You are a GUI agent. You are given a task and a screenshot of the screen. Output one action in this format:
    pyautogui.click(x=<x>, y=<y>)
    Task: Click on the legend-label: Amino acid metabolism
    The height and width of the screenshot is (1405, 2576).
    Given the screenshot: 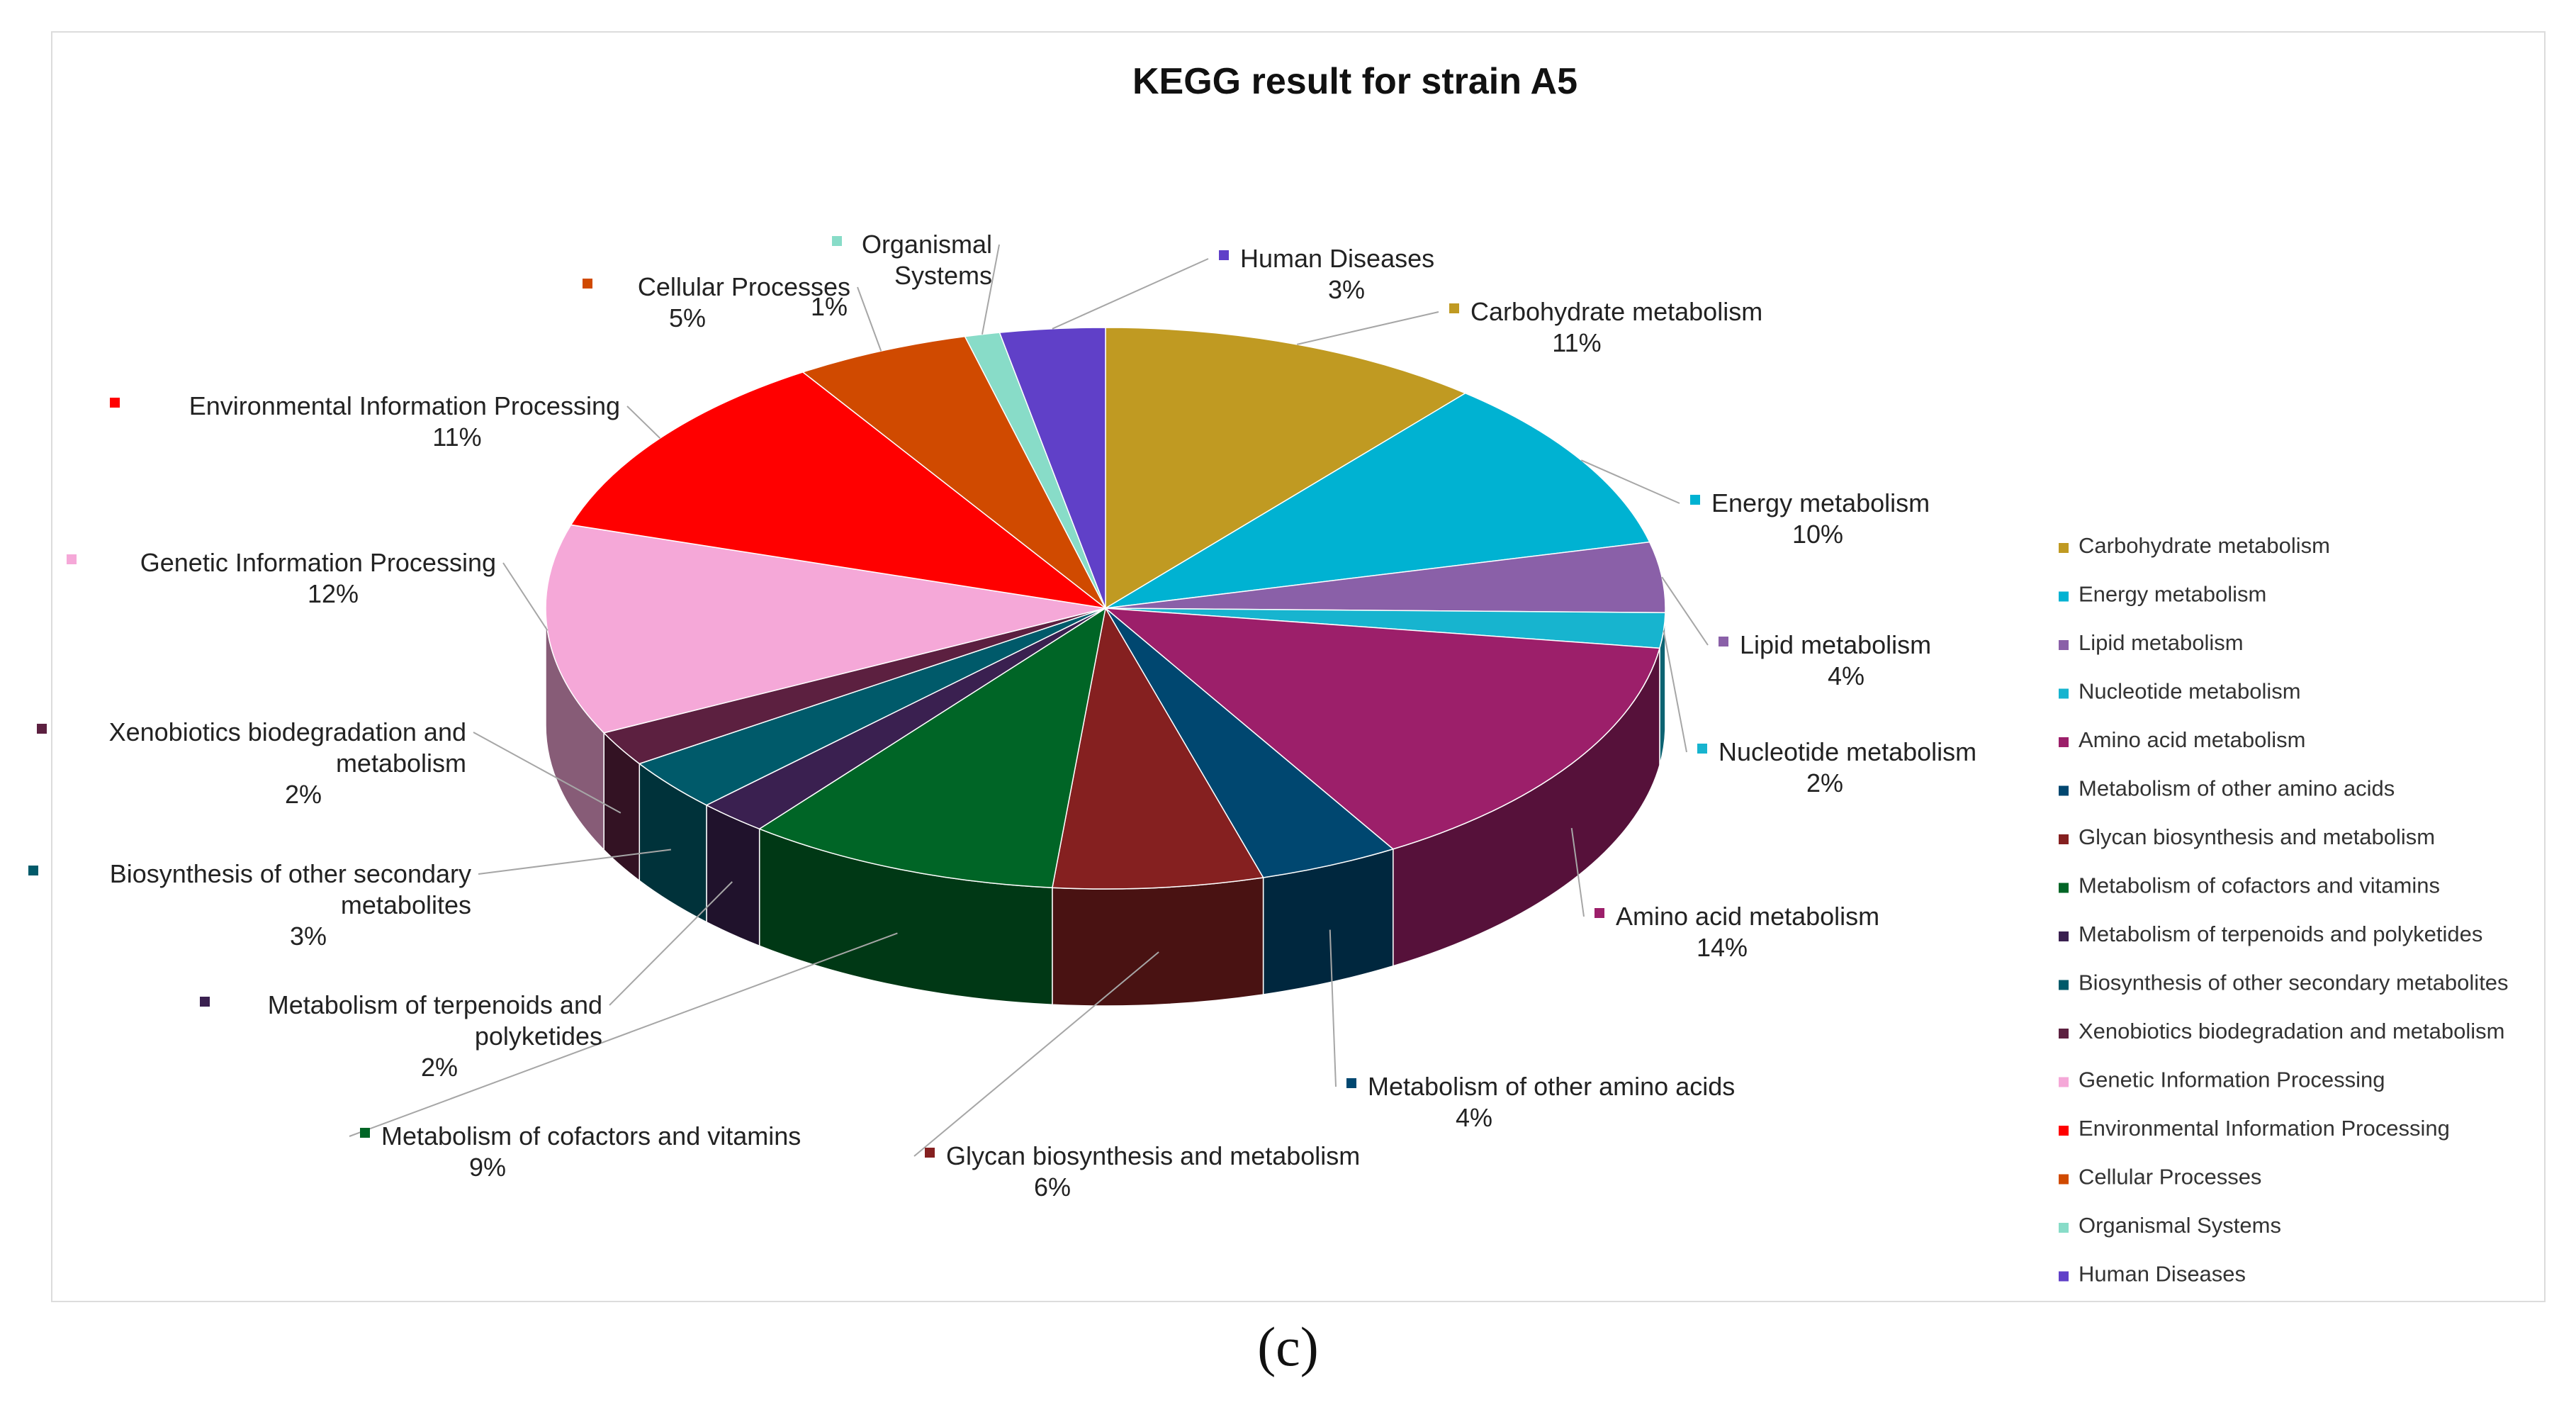 What is the action you would take?
    pyautogui.click(x=2192, y=740)
    